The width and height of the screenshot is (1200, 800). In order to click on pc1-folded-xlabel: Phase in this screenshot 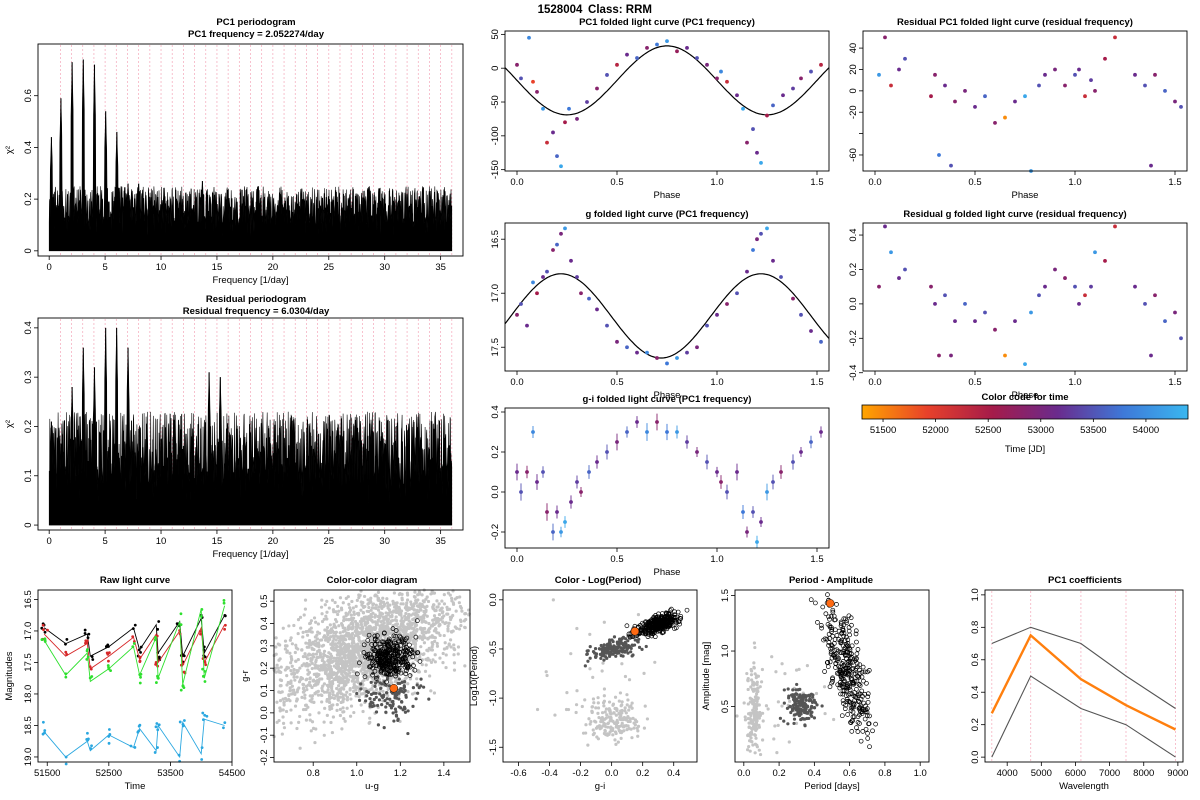, I will do `click(667, 195)`.